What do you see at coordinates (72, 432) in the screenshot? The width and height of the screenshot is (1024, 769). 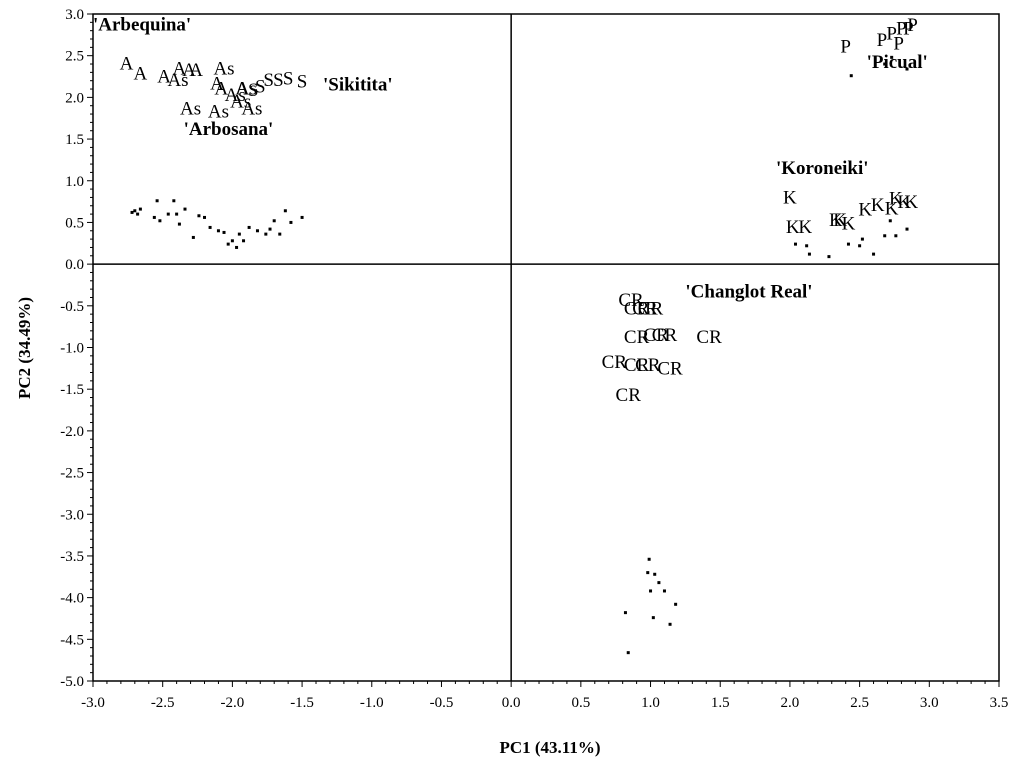 I see `y-tick-label: -2.0` at bounding box center [72, 432].